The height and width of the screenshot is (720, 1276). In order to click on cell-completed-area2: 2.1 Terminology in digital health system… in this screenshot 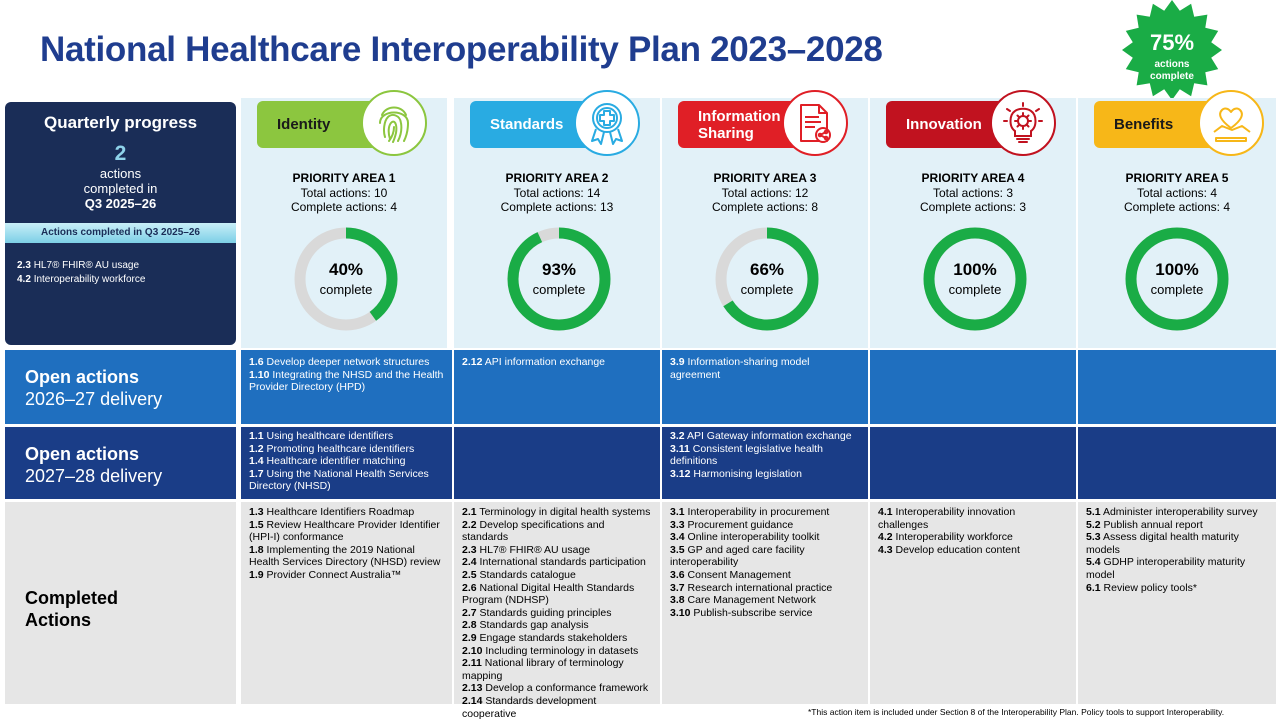, I will do `click(557, 611)`.